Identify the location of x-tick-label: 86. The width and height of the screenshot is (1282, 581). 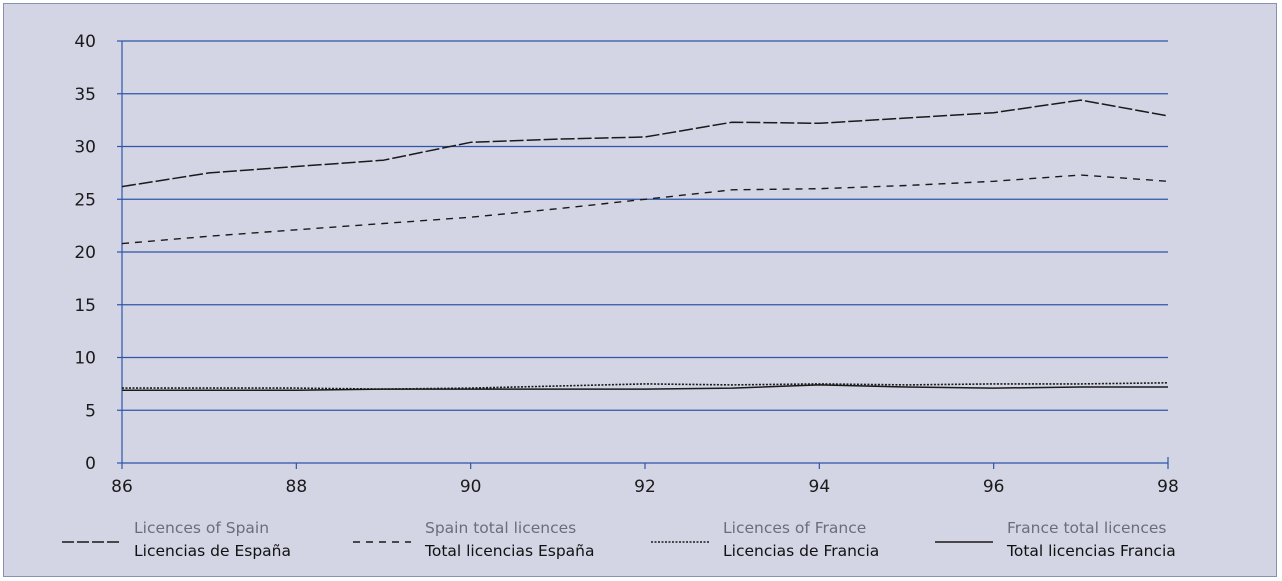
(122, 487).